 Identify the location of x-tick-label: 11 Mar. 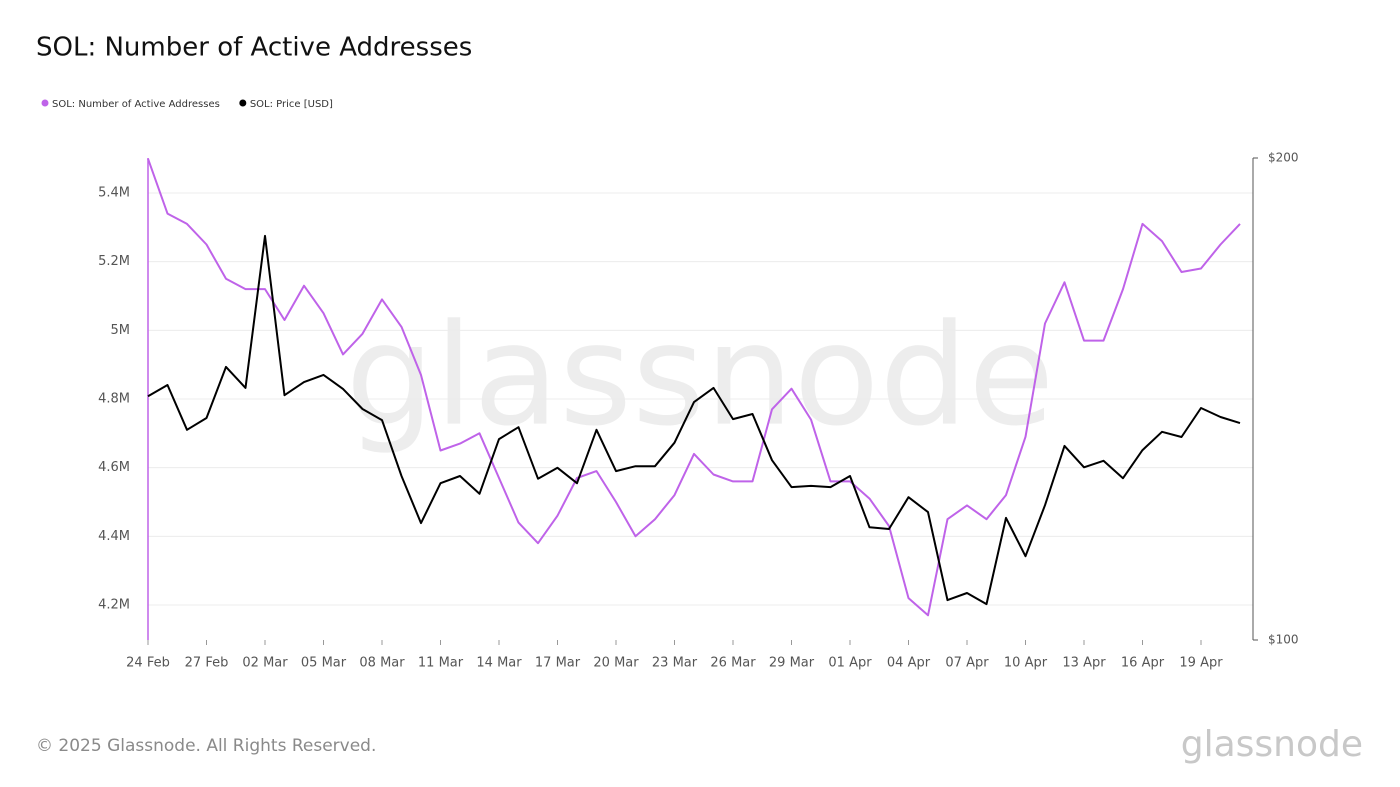
(441, 663).